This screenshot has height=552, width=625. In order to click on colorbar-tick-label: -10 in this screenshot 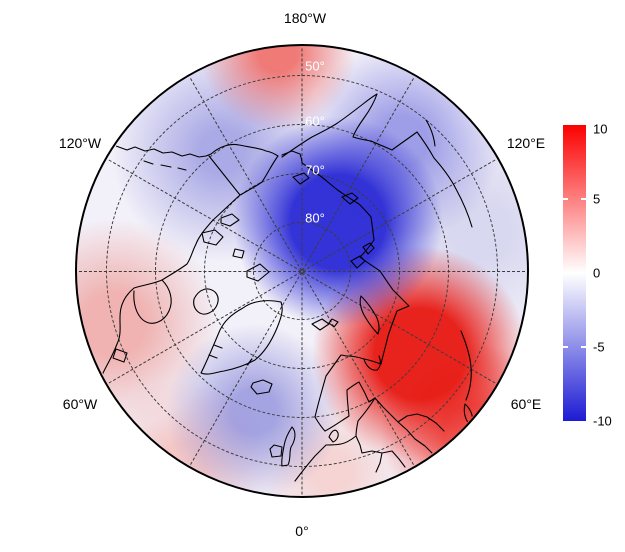, I will do `click(602, 421)`.